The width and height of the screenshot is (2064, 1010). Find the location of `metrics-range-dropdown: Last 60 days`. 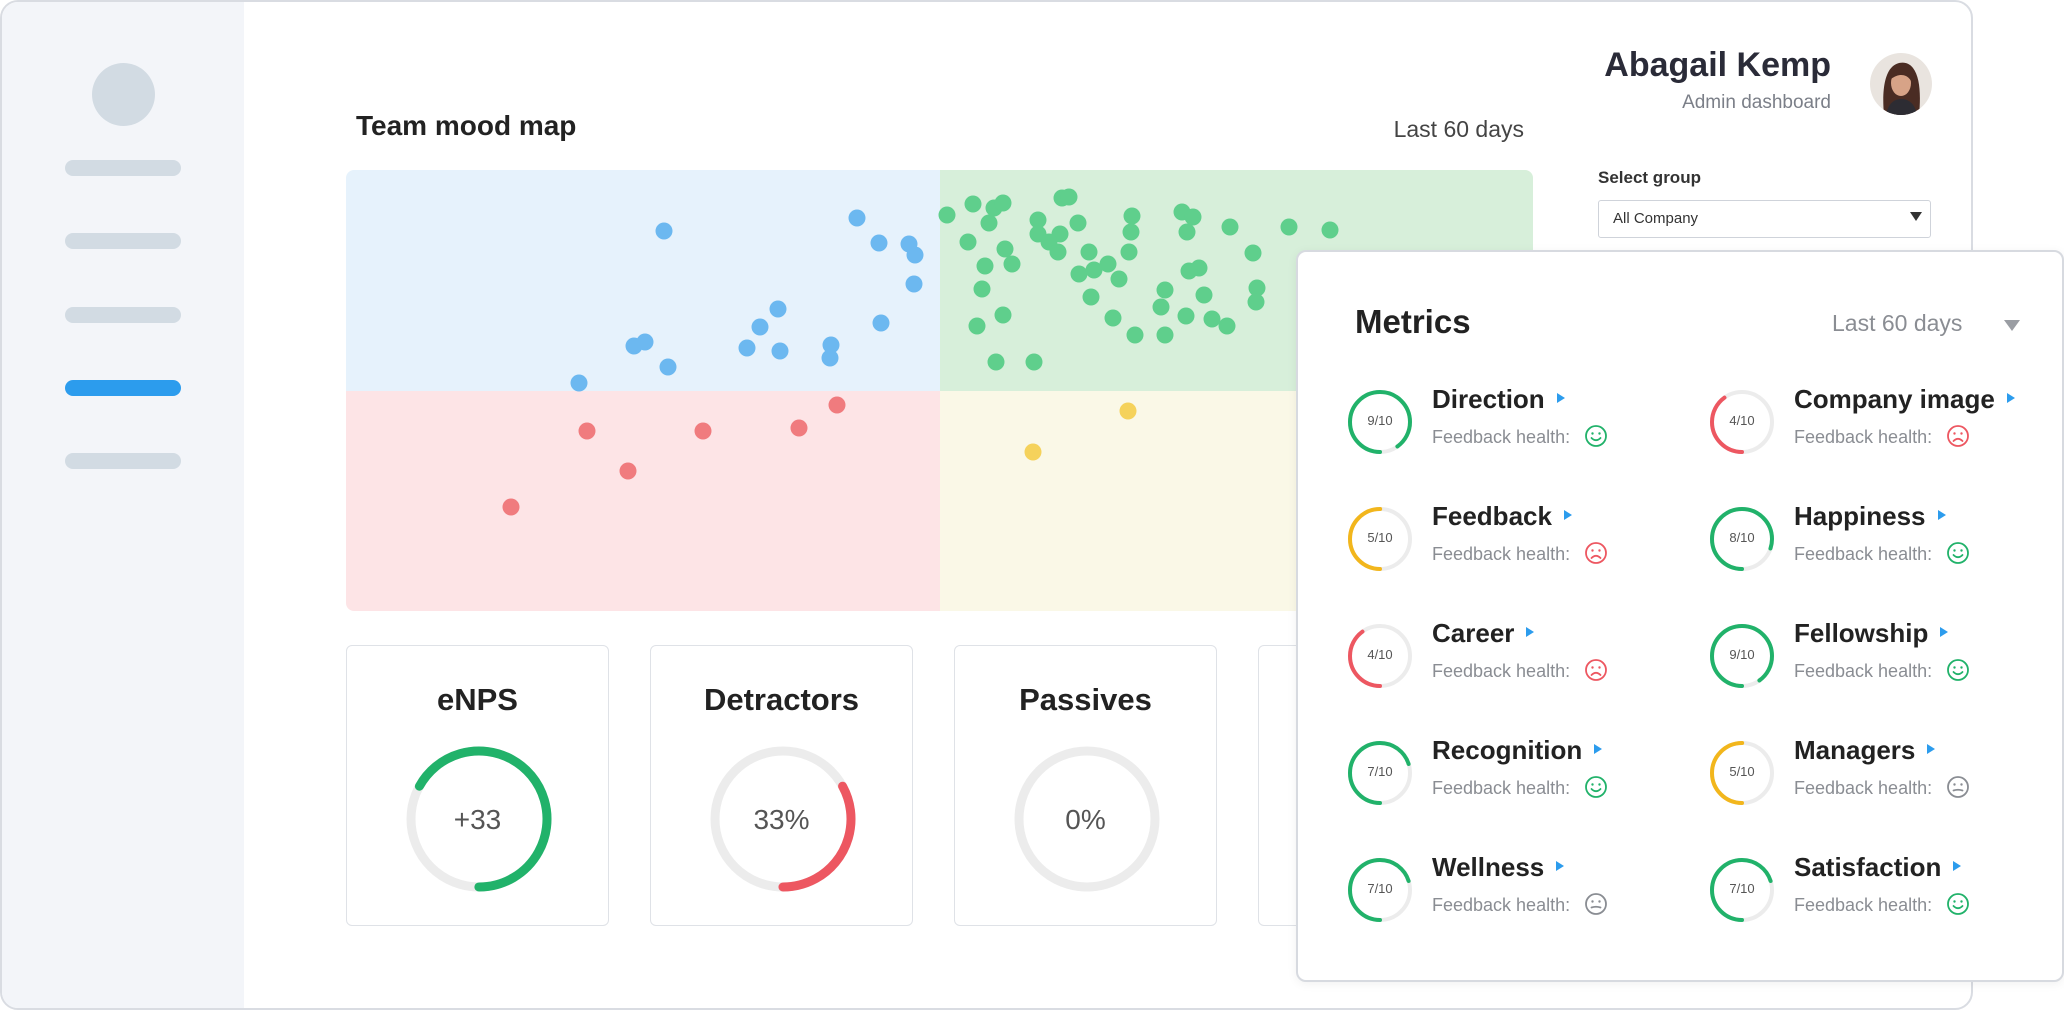

metrics-range-dropdown: Last 60 days is located at coordinates (1897, 323).